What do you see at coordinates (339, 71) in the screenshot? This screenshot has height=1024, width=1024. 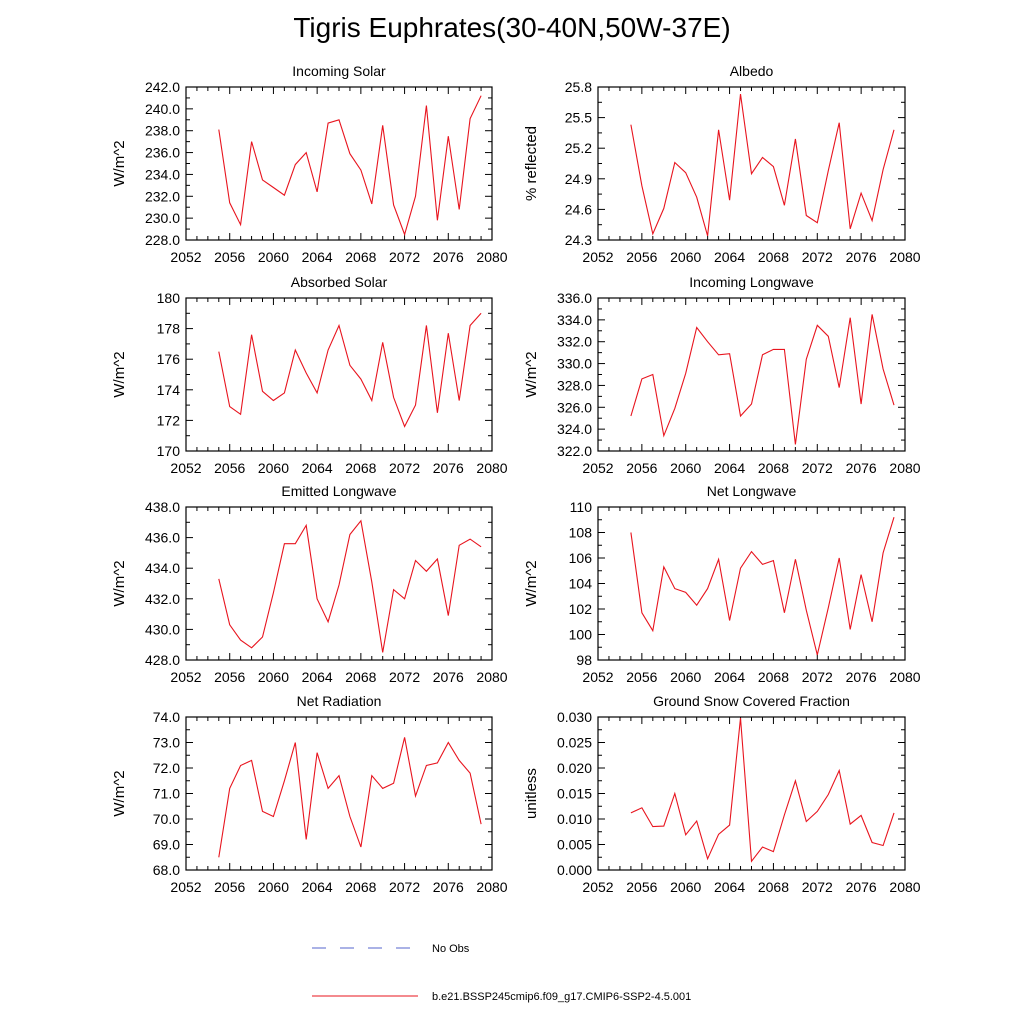 I see `panel-title: Incoming Solar` at bounding box center [339, 71].